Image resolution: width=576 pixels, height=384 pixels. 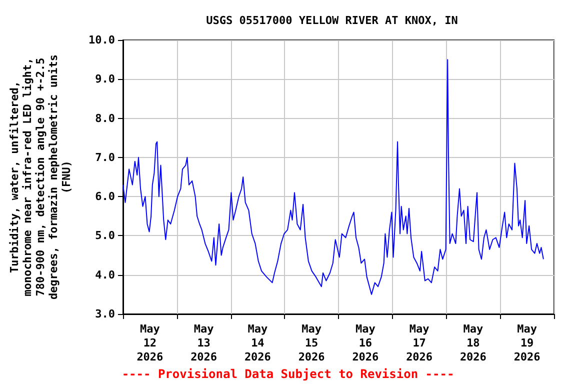 I want to click on y-tick-label: 6.0, so click(x=105, y=197).